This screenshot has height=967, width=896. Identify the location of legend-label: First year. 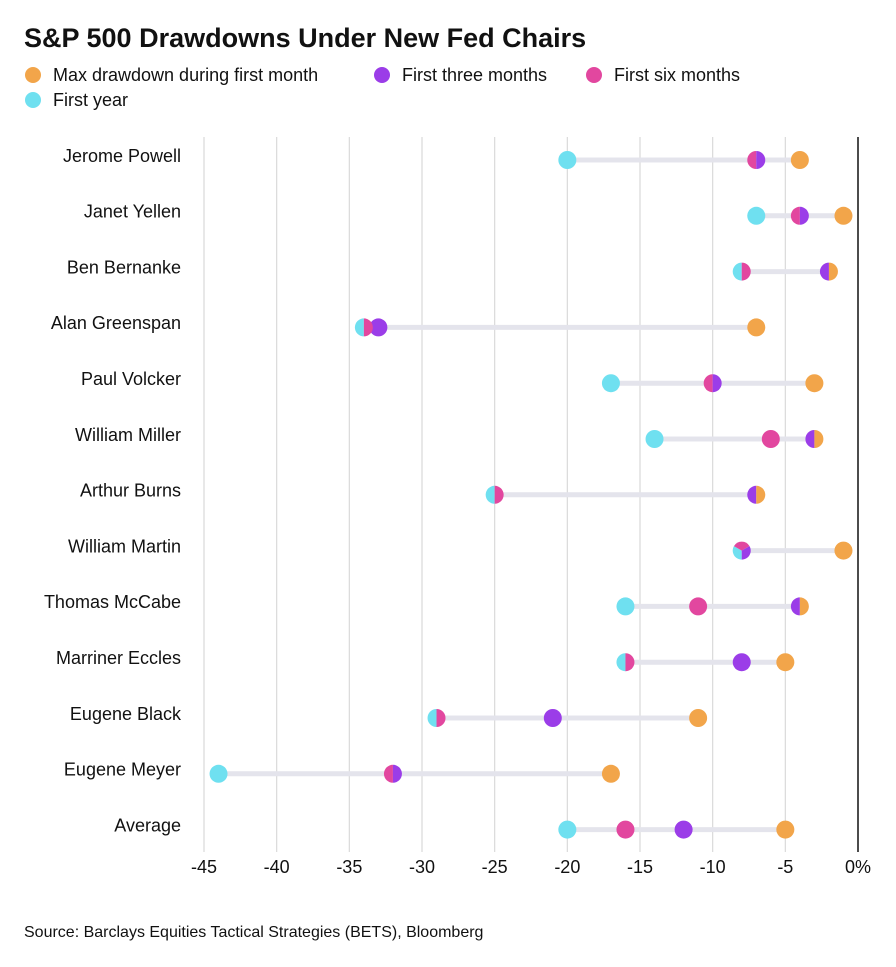
(90, 100).